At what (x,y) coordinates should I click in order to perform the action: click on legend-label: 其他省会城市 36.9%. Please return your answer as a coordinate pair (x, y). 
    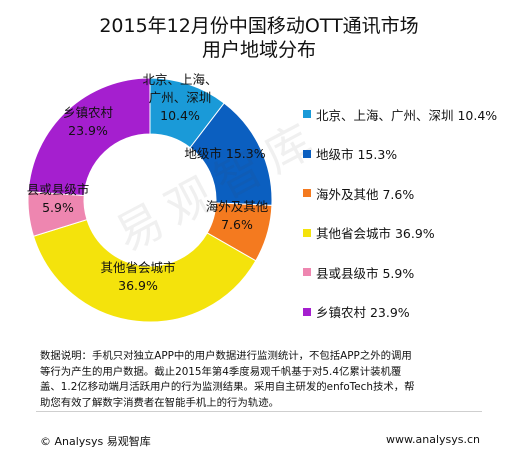
    Looking at the image, I should click on (375, 233).